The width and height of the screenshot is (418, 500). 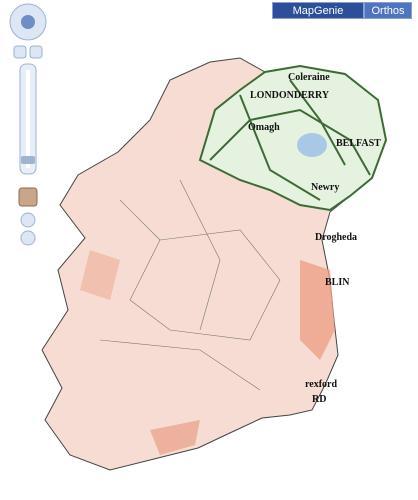 I want to click on place-label: BELFAST, so click(x=358, y=143).